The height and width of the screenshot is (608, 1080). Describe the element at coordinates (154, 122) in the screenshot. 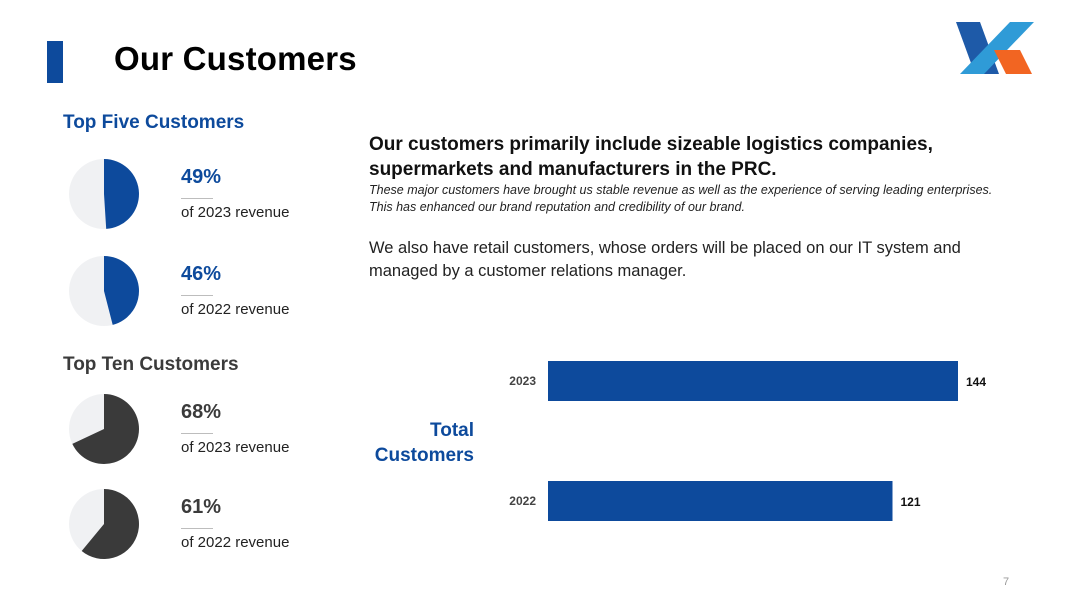

I see `top-five-heading: Top Five Customers` at that location.